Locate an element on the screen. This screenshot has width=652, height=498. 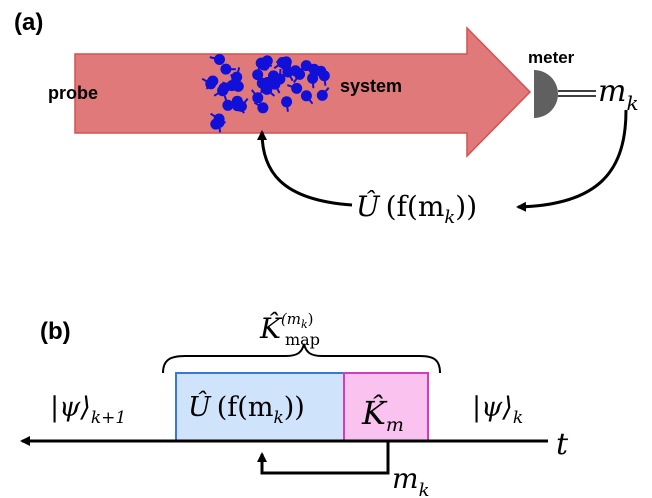
measurement-outcome-b: mk is located at coordinates (410, 480).